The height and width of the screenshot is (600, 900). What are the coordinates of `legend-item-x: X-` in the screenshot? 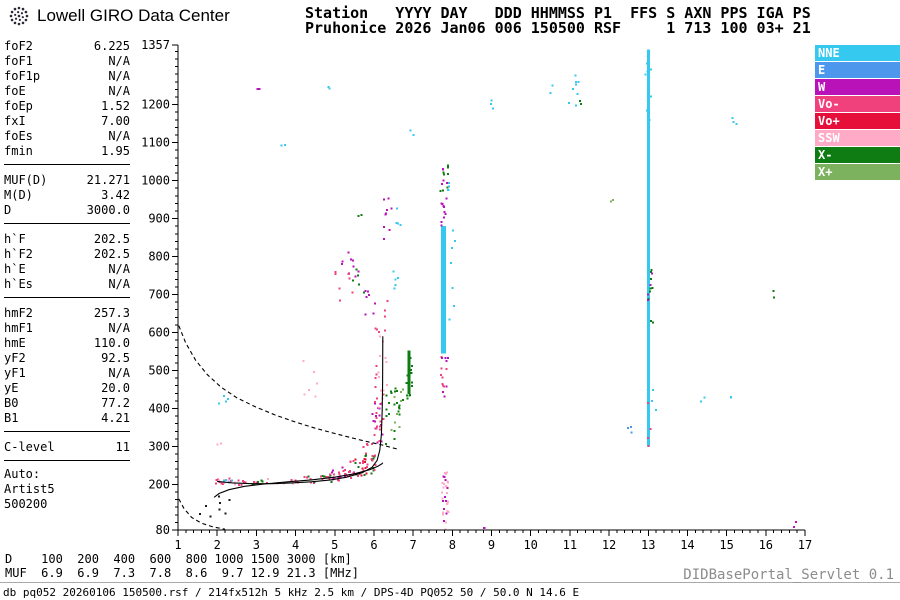 It's located at (857, 155).